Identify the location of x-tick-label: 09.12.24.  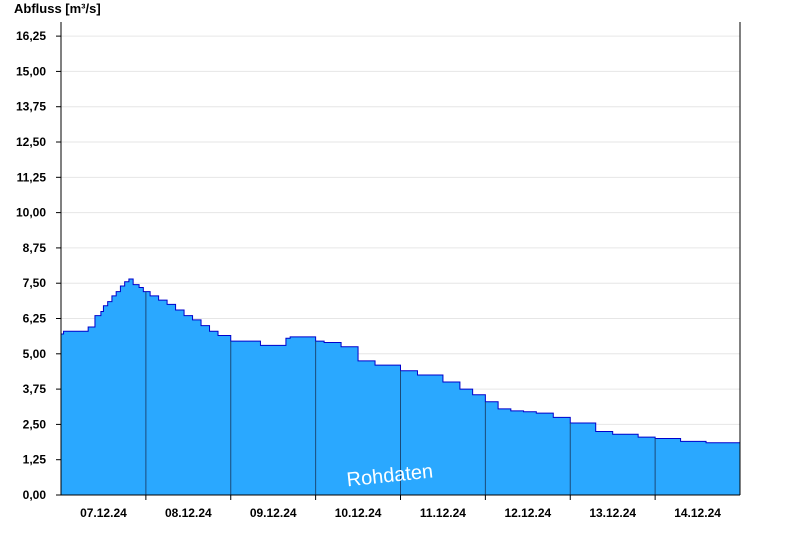
(273, 513).